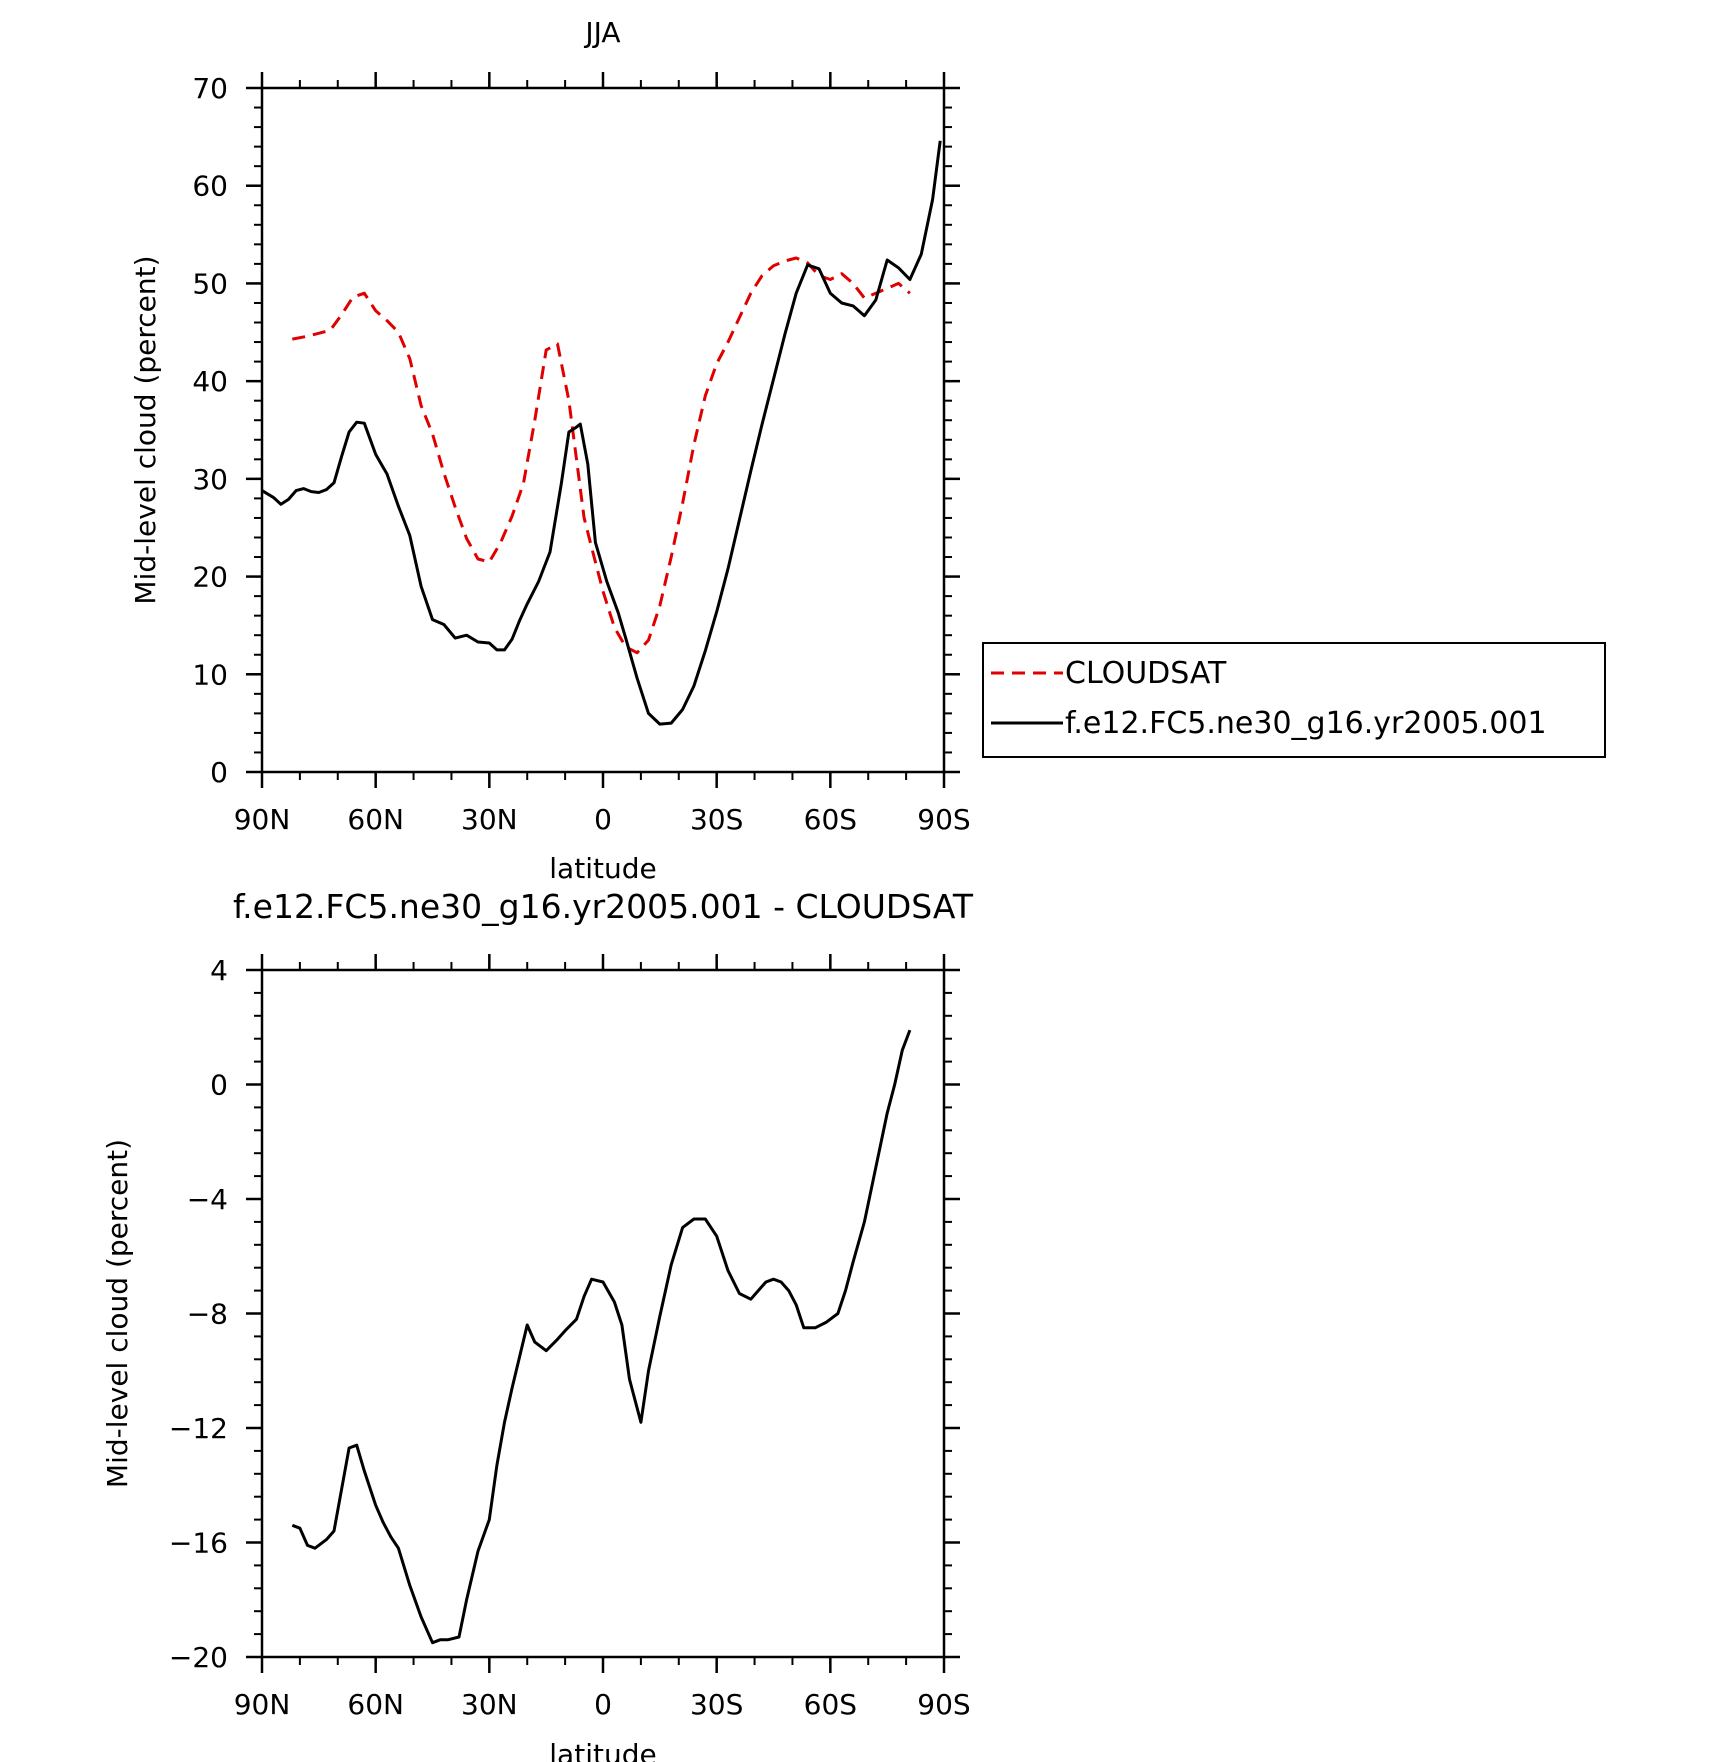 This screenshot has height=1762, width=1710. I want to click on chart-title: JJA, so click(601, 32).